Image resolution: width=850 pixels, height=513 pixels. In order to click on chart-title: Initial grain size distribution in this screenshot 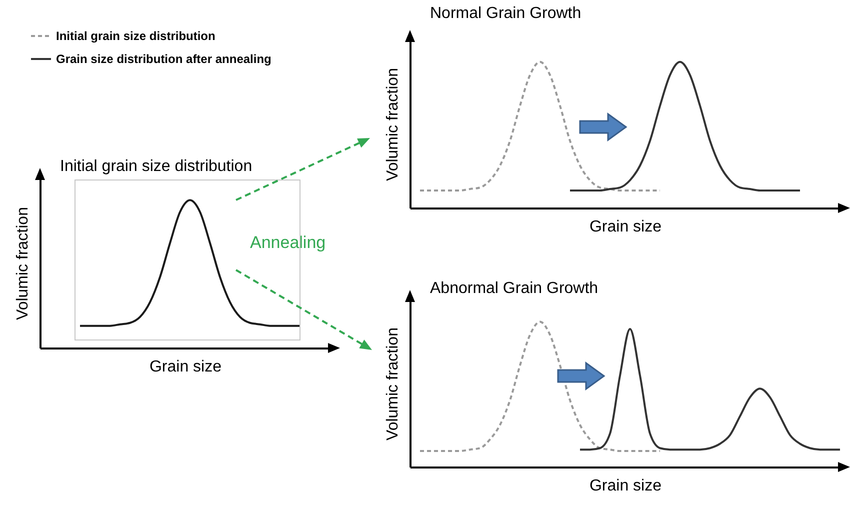, I will do `click(156, 166)`.